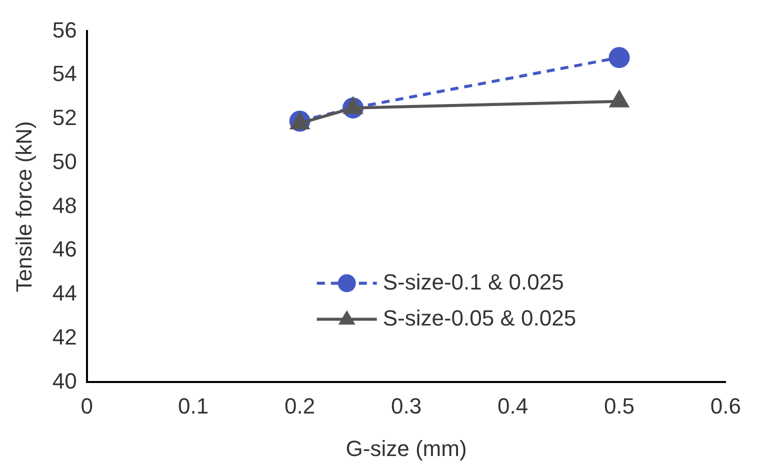 Image resolution: width=761 pixels, height=475 pixels. I want to click on x-tick-label: 0.5, so click(619, 405).